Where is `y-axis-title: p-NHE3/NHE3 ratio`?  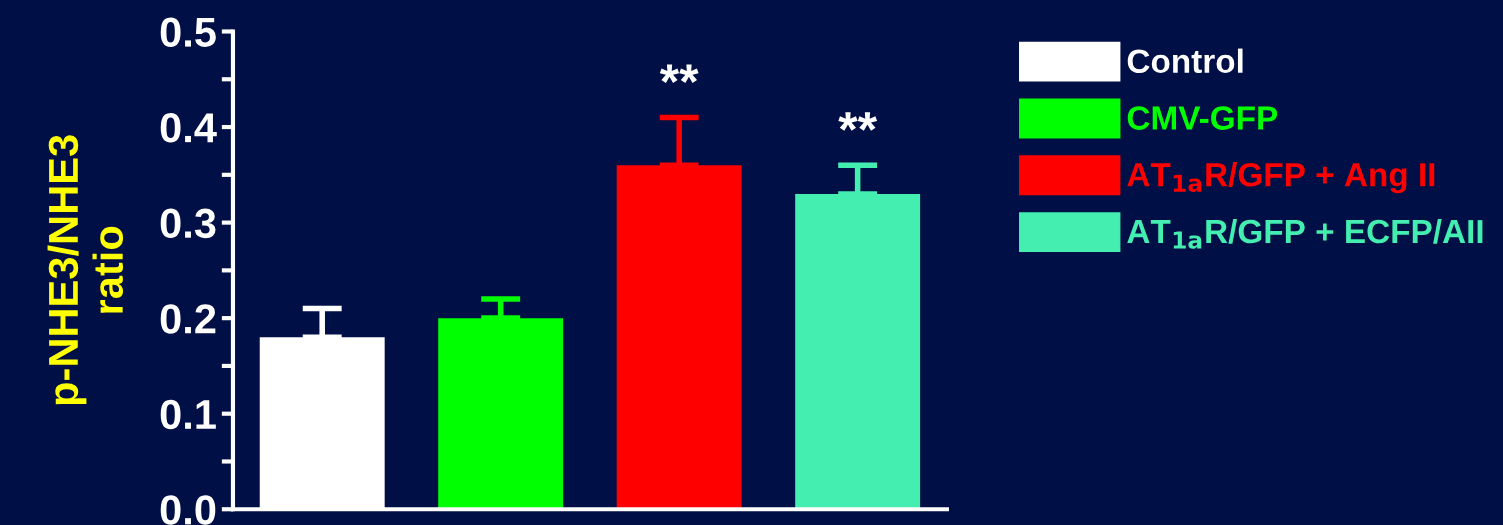
y-axis-title: p-NHE3/NHE3 ratio is located at coordinates (85, 270).